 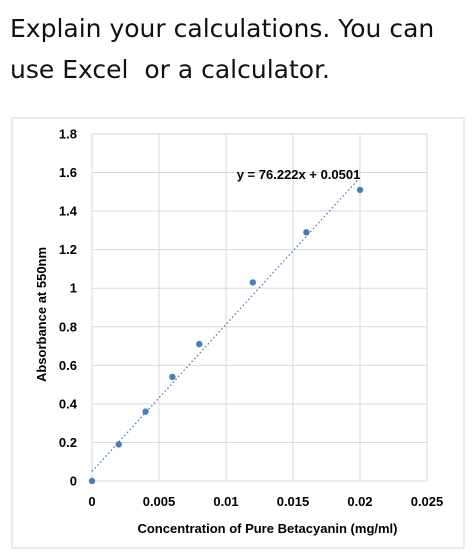 I want to click on y-tick-label: 0, so click(x=73, y=481).